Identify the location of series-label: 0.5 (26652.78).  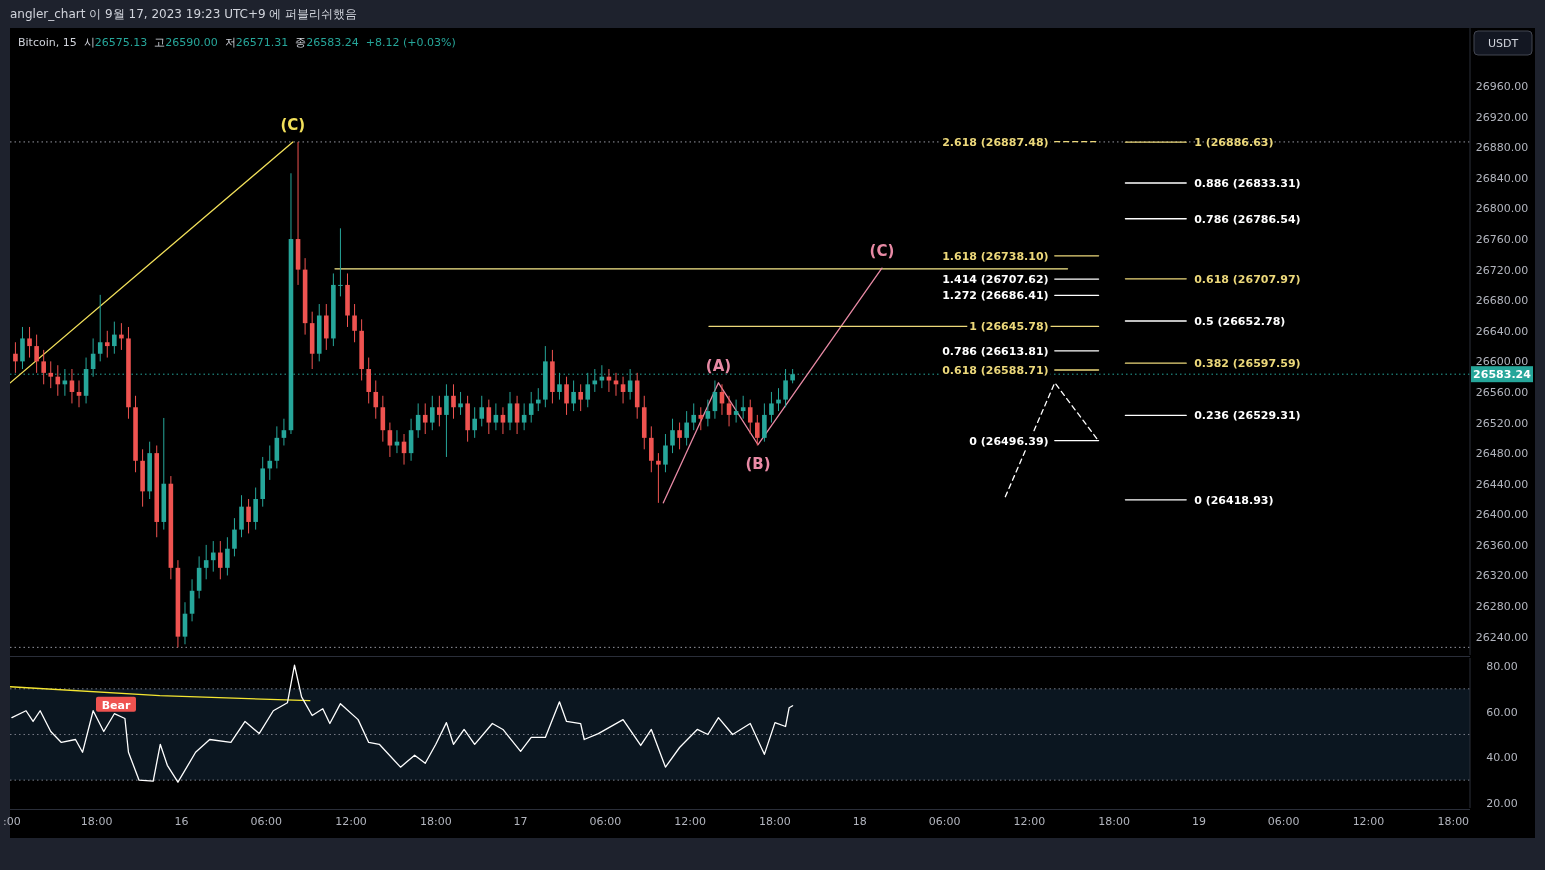
(1240, 322).